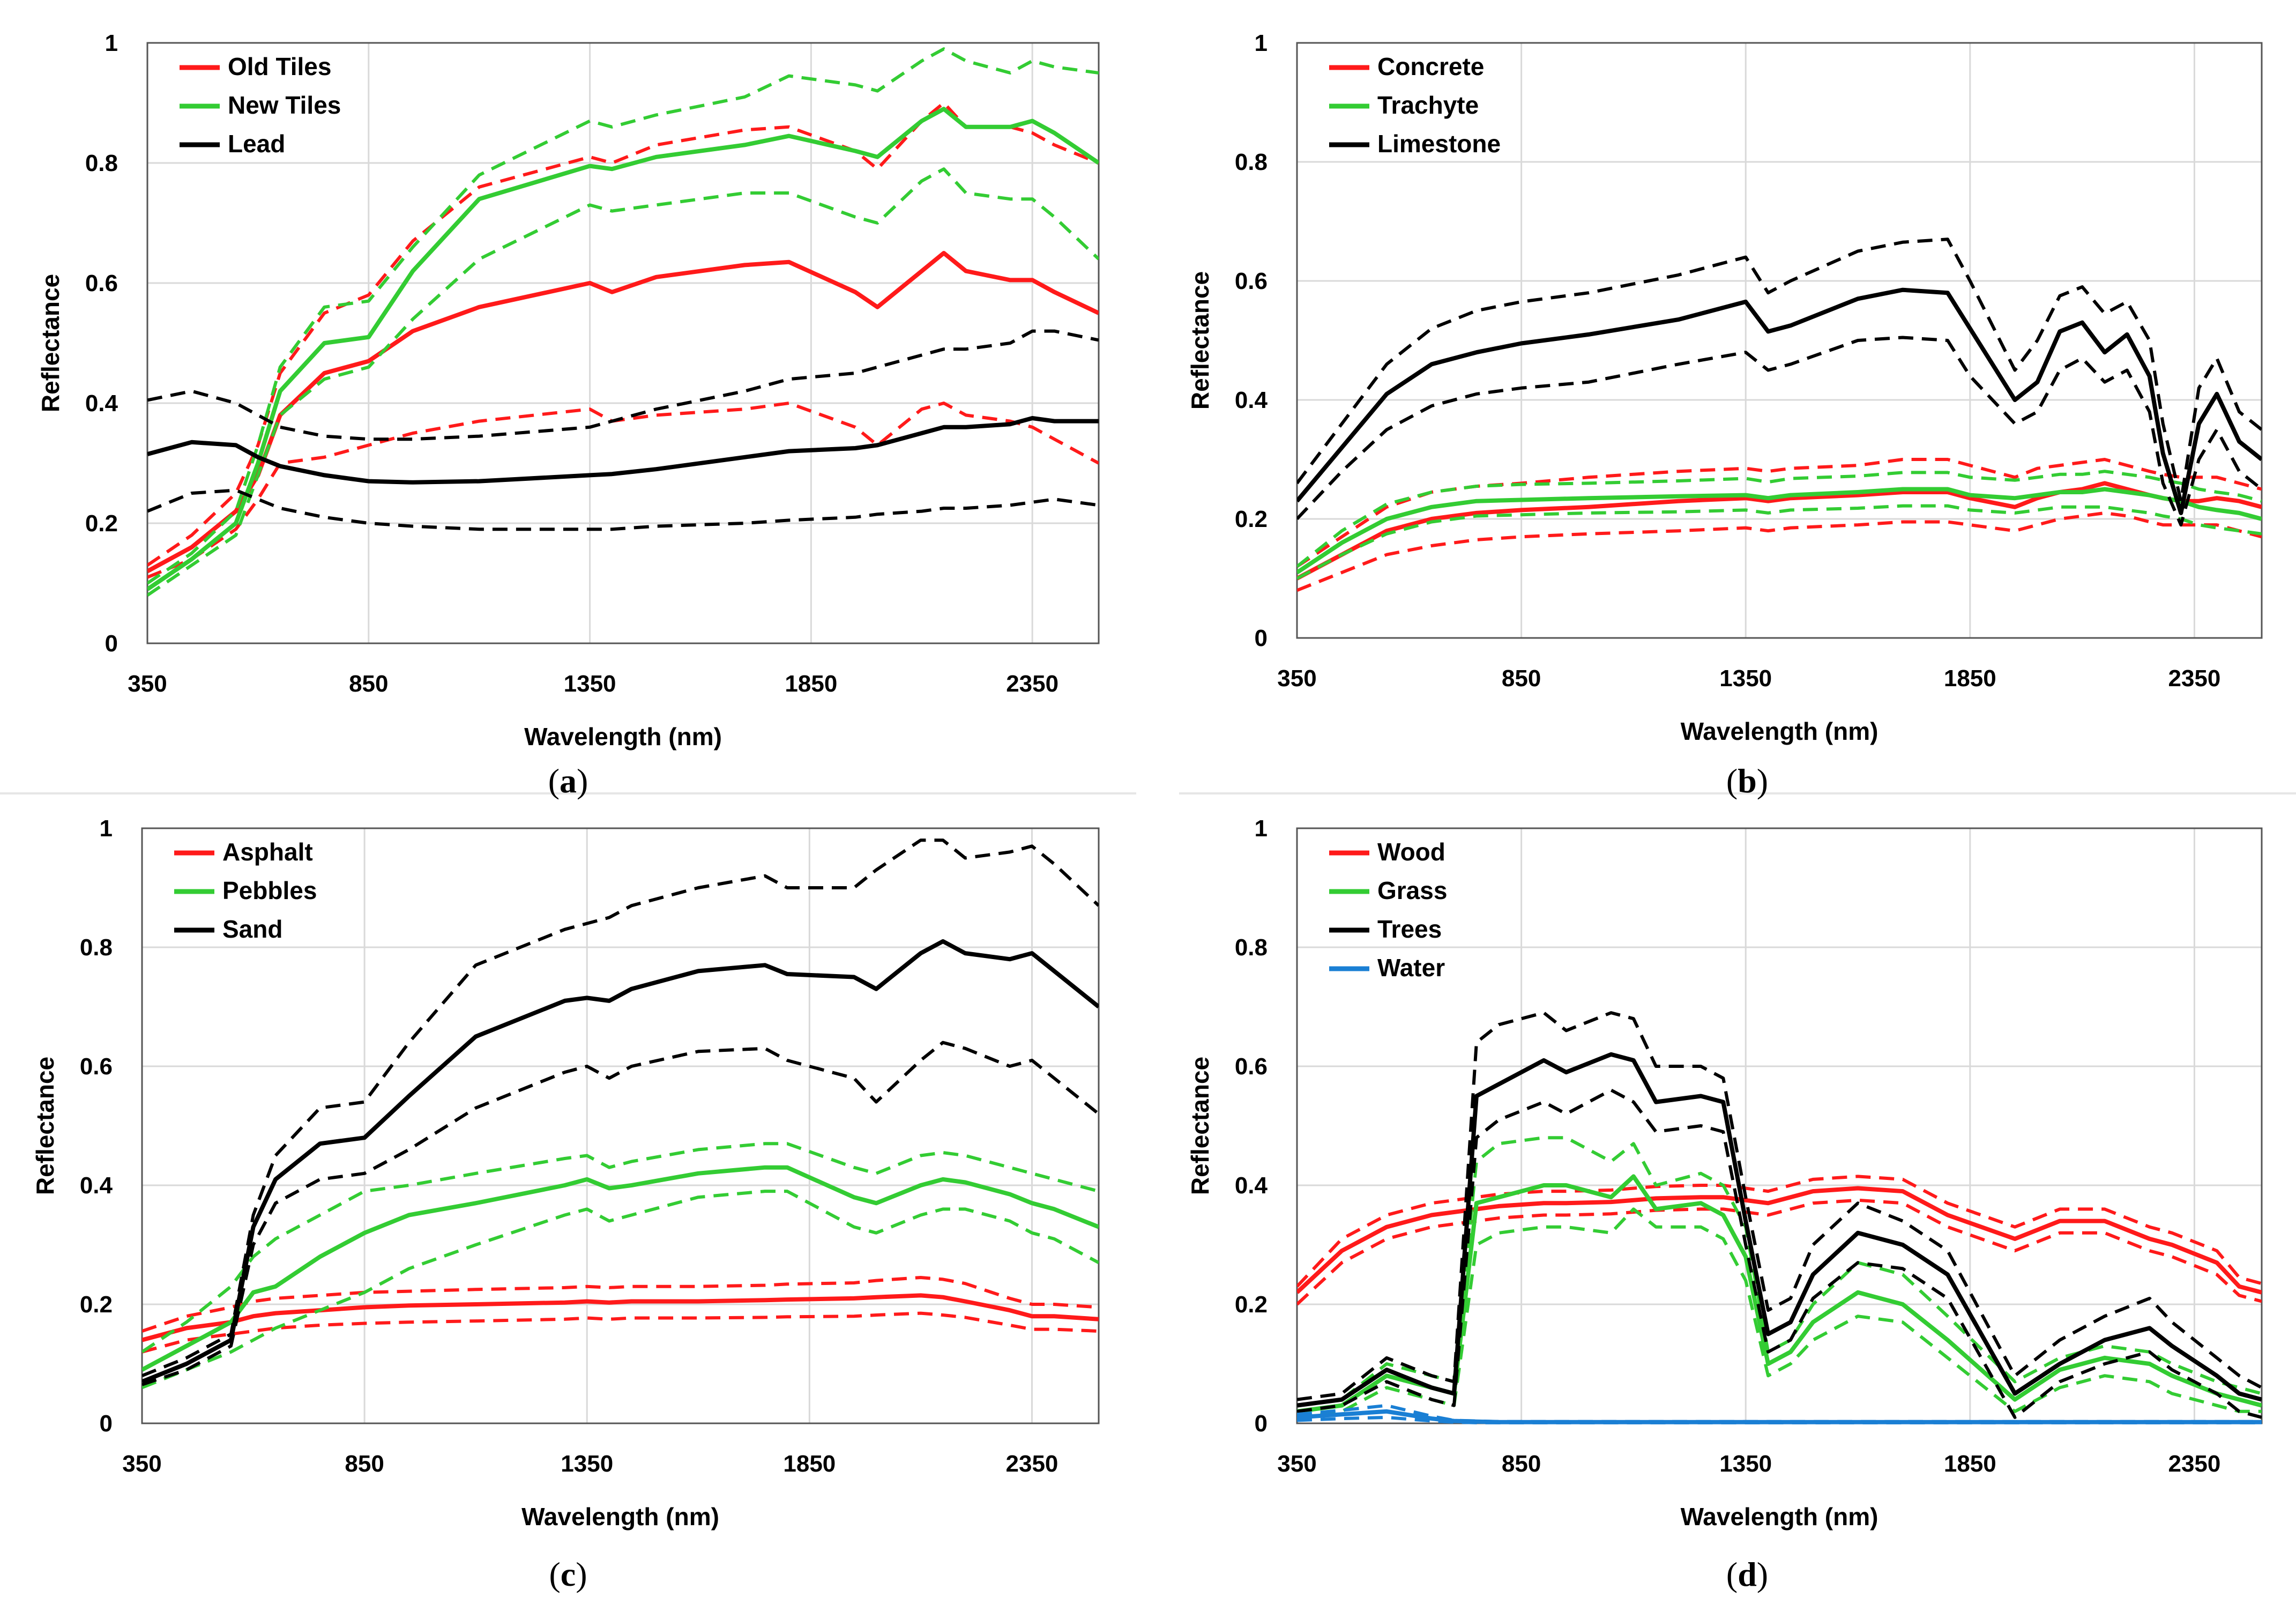  I want to click on series-line-lead-upper, so click(623, 385).